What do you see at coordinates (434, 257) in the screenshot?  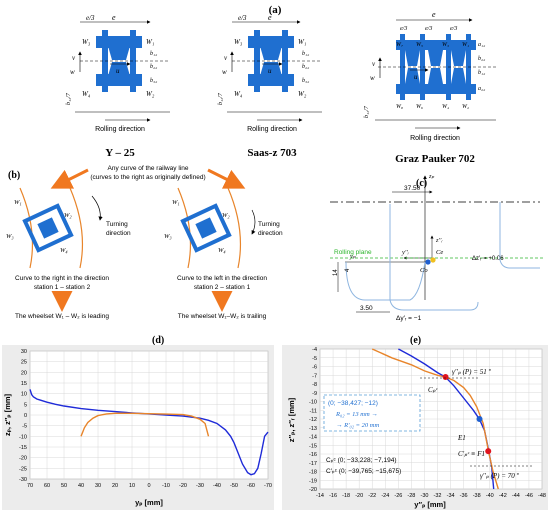 I see `profile-outline` at bounding box center [434, 257].